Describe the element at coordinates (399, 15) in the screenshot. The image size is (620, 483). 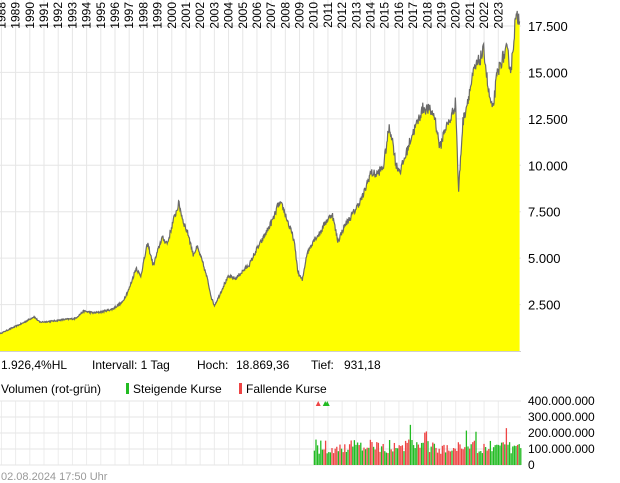
I see `x-tick-label: 2016` at that location.